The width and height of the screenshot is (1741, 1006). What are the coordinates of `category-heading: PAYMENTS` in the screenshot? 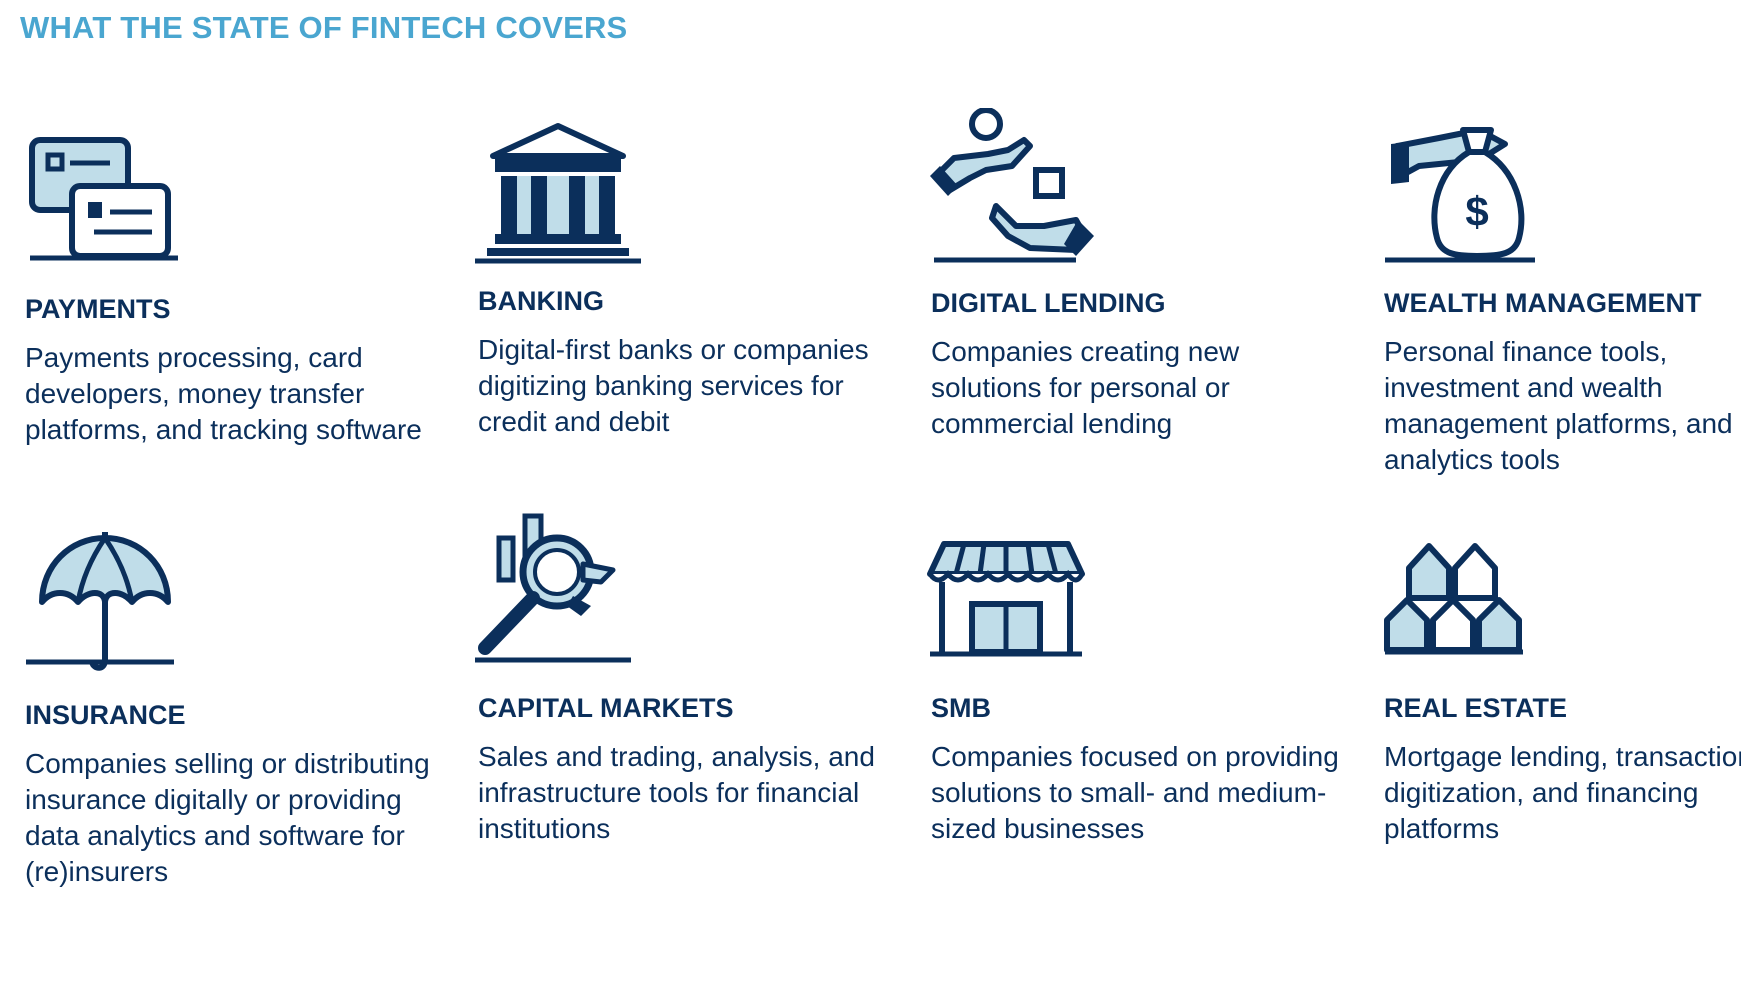 It's located at (98, 309).